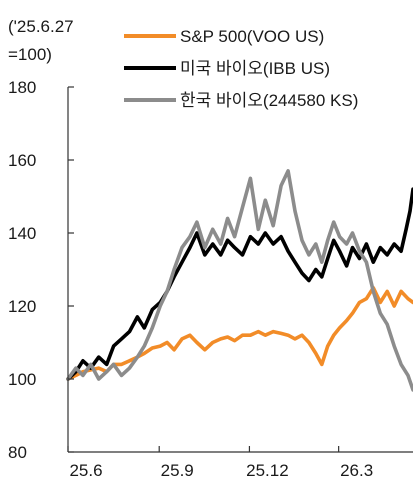  Describe the element at coordinates (22, 306) in the screenshot. I see `y-tick-label: 120` at that location.